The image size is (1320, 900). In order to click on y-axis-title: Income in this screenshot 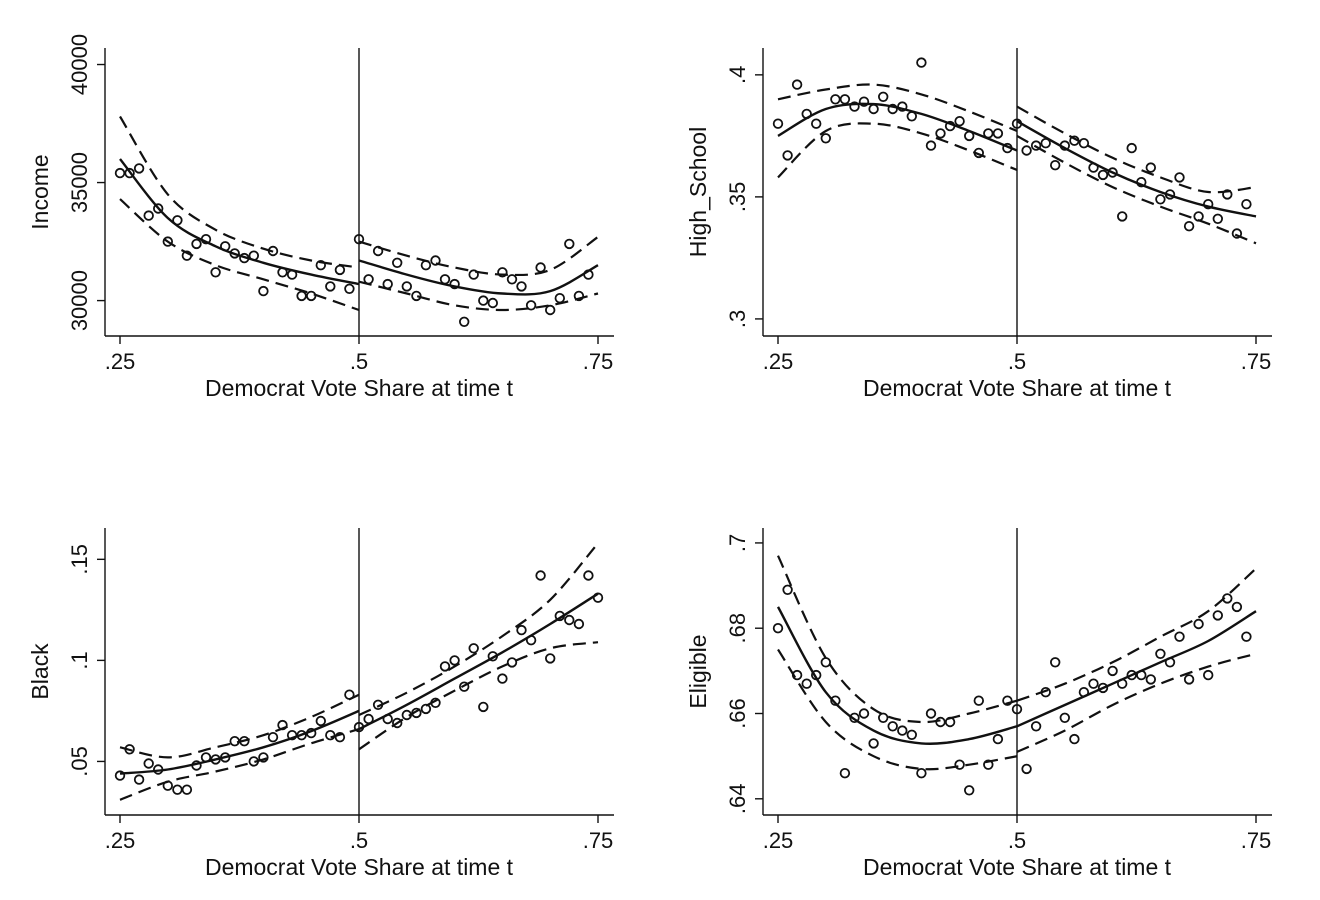, I will do `click(40, 191)`.